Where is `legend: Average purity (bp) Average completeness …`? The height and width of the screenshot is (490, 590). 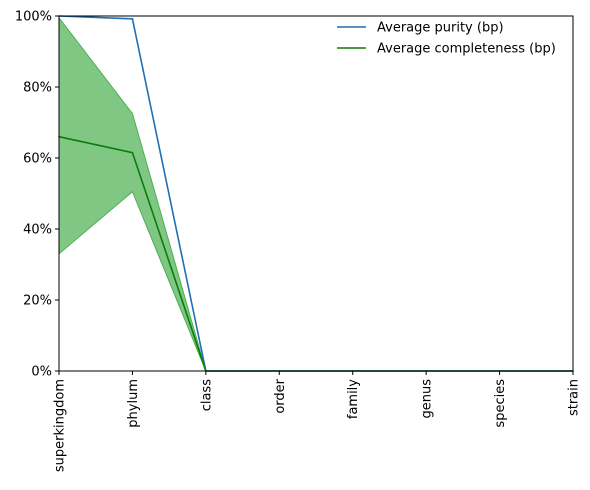 legend: Average purity (bp) Average completeness … is located at coordinates (446, 39).